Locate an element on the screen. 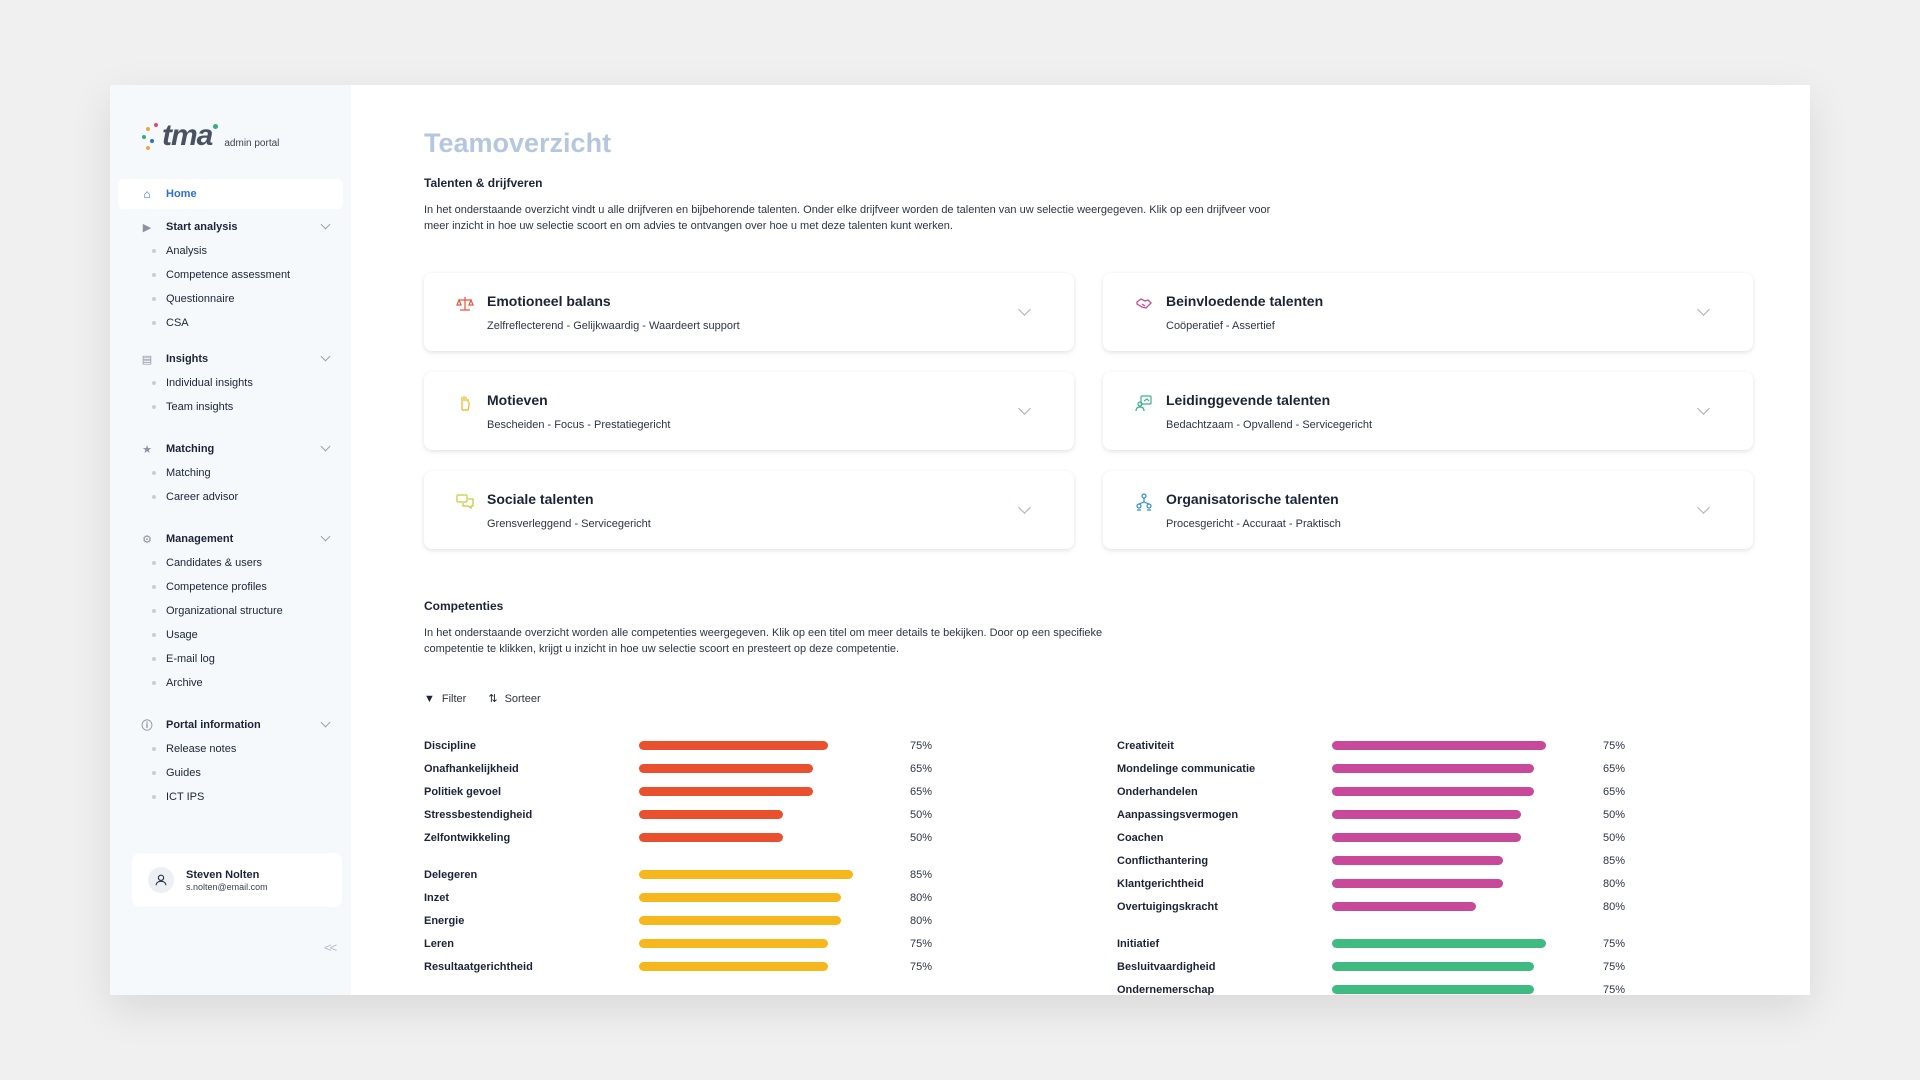 The height and width of the screenshot is (1080, 1920). competence-name: Inzet is located at coordinates (437, 897).